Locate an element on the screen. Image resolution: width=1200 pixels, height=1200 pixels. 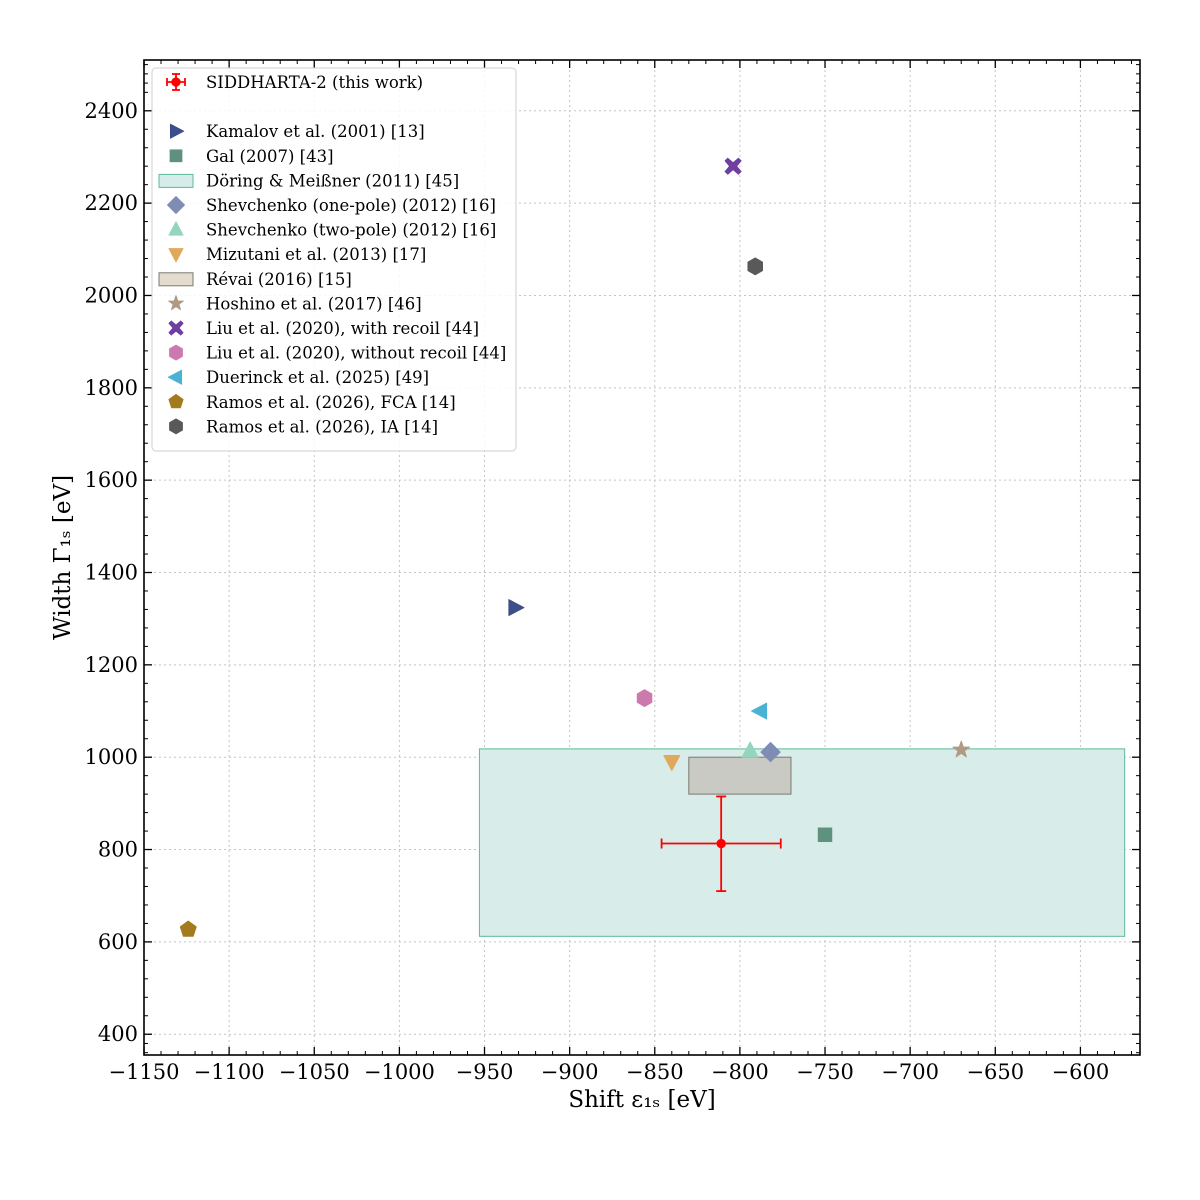
x-tick-label: −600 is located at coordinates (1081, 1072).